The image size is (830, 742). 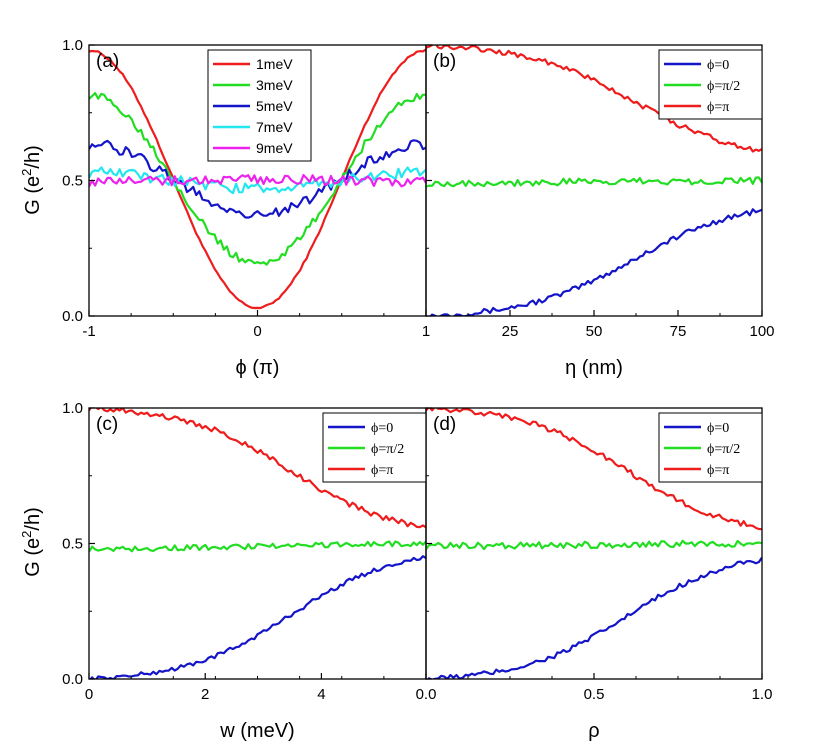 What do you see at coordinates (594, 368) in the screenshot?
I see `x-axis-label: η (nm)` at bounding box center [594, 368].